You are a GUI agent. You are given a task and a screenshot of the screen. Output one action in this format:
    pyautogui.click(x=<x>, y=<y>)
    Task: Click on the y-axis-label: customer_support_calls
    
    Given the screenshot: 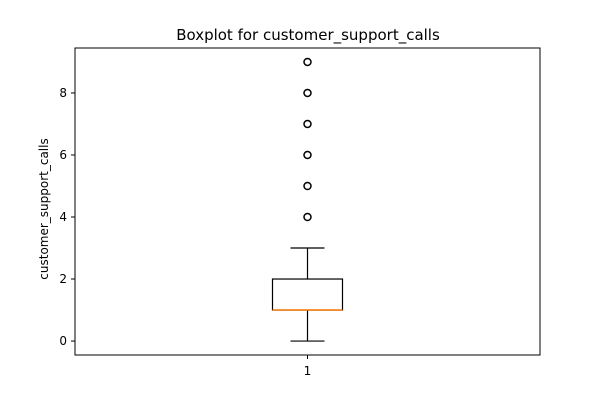 What is the action you would take?
    pyautogui.click(x=44, y=208)
    